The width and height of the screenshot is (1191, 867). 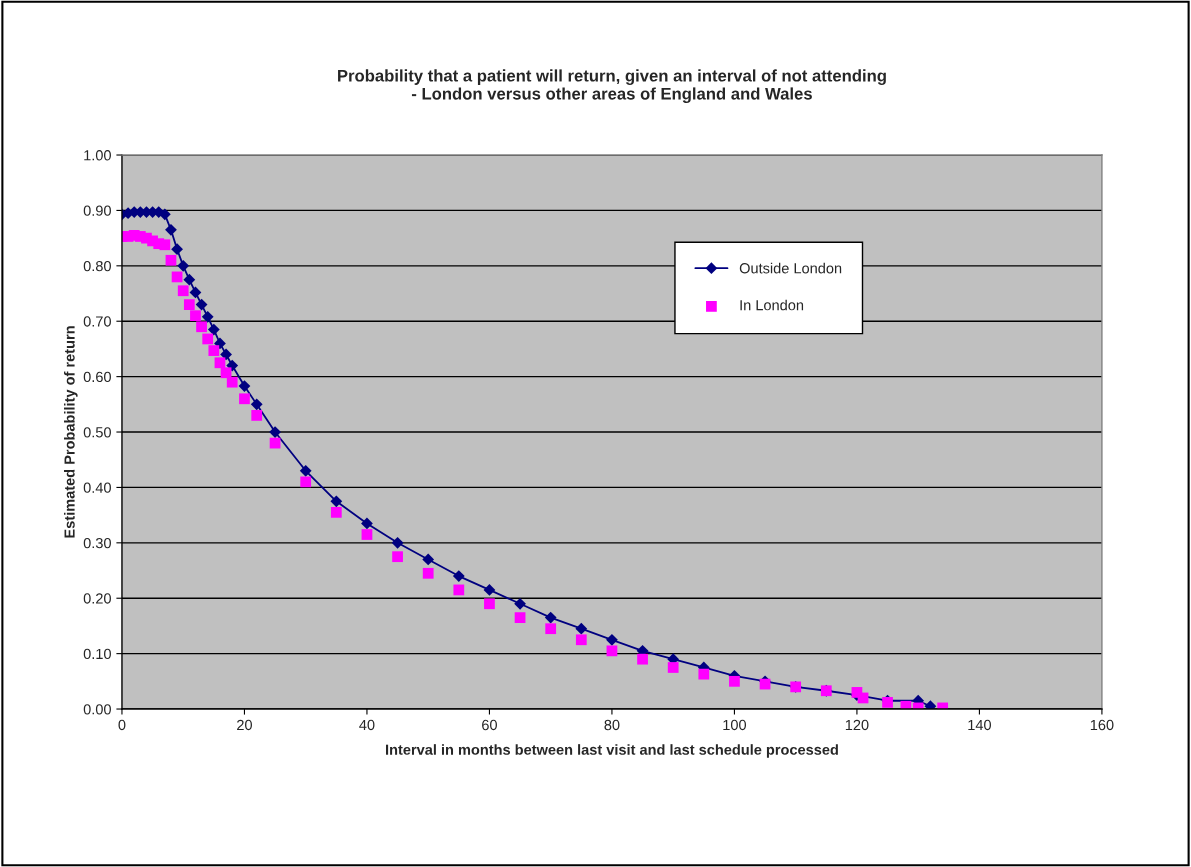 I want to click on y-tick-label: 0.90, so click(x=97, y=210).